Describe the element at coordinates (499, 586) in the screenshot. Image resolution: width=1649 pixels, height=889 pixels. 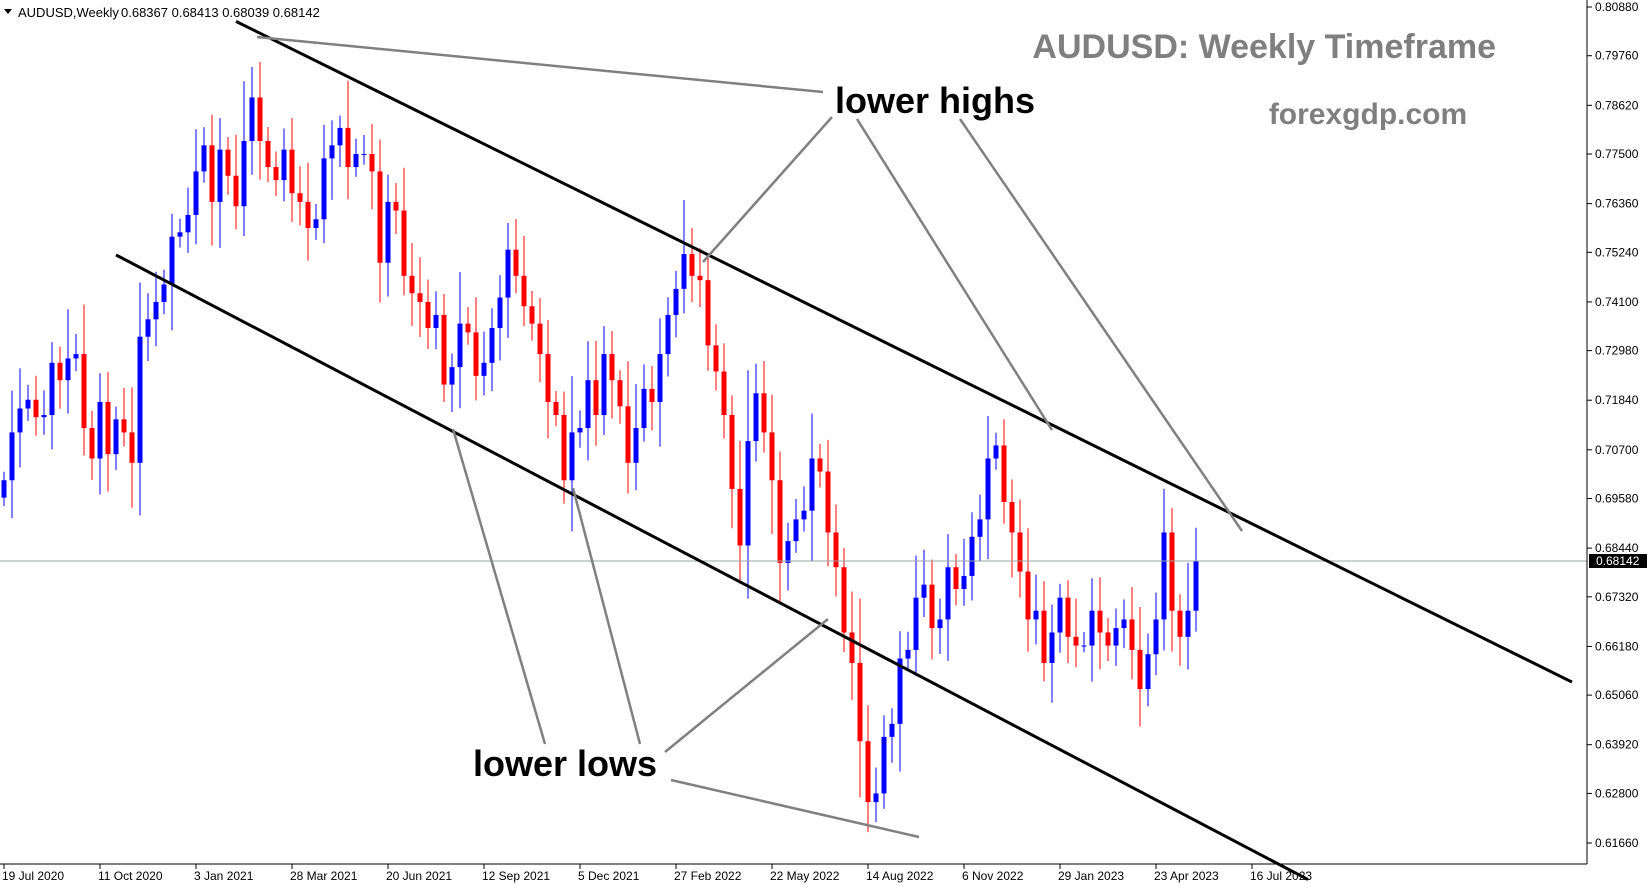
I see `pointer-line-low` at that location.